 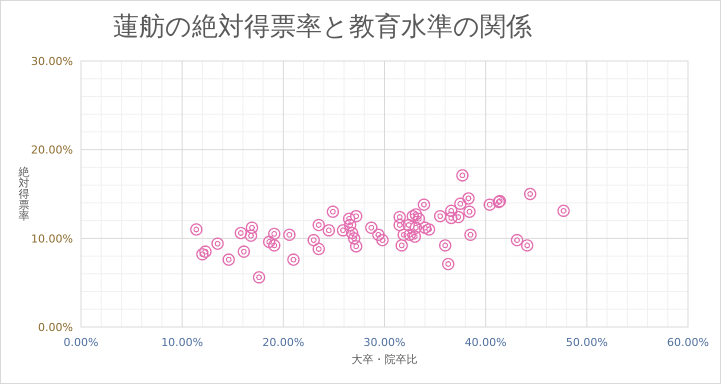 What do you see at coordinates (52, 150) in the screenshot?
I see `y-tick-label: 20.00%` at bounding box center [52, 150].